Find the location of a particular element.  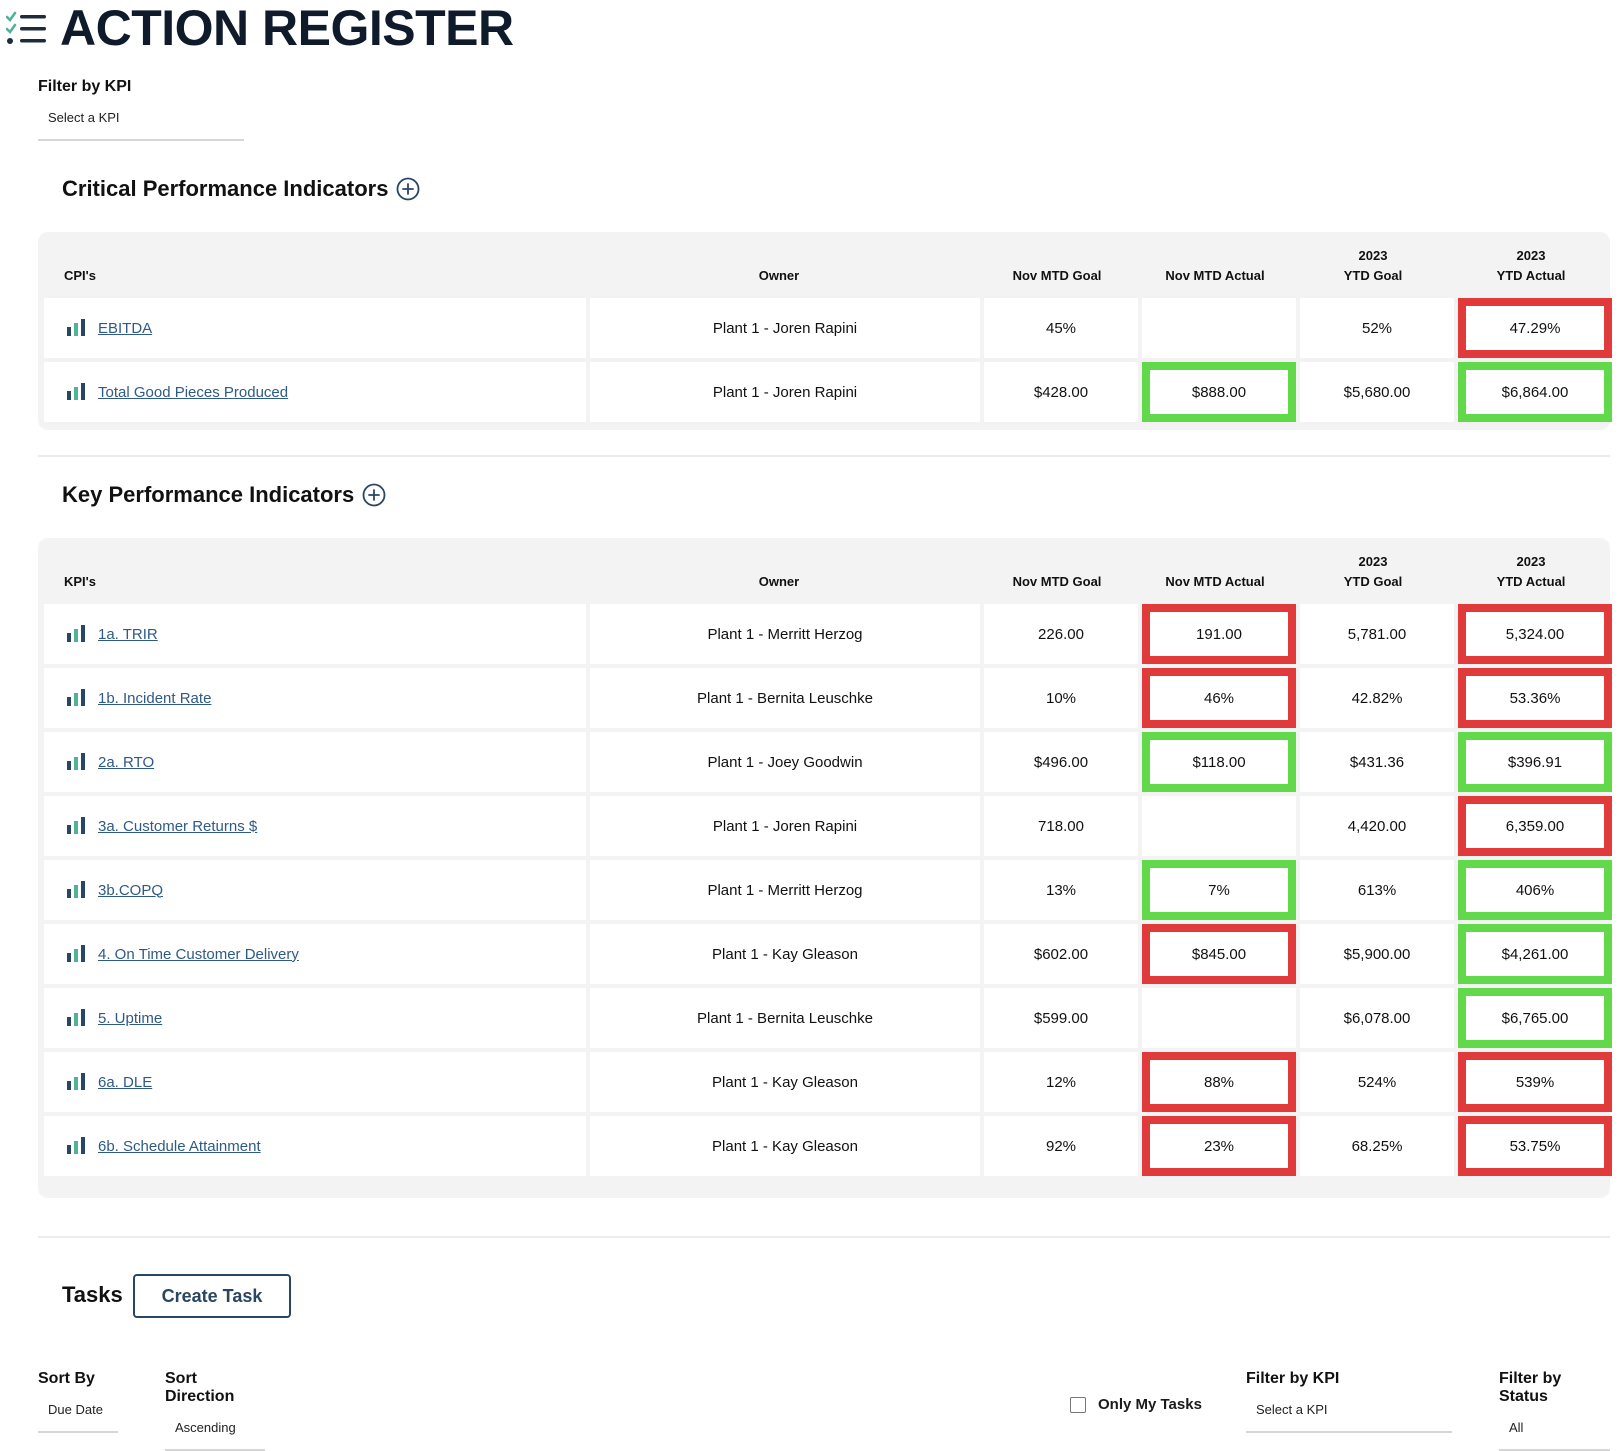

col-name: CPI's is located at coordinates (80, 275).